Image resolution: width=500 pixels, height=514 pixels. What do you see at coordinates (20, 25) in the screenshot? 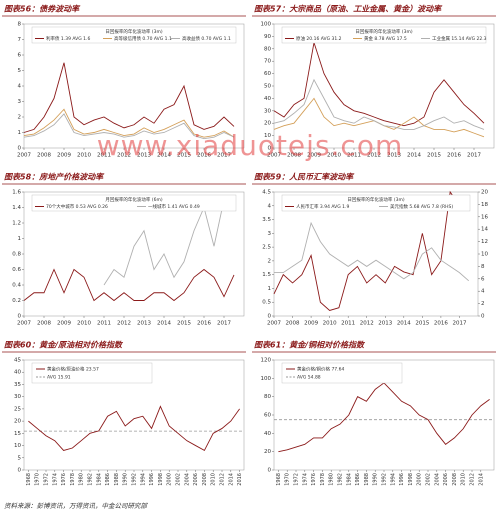
I see `y-tick-label: 8` at bounding box center [20, 25].